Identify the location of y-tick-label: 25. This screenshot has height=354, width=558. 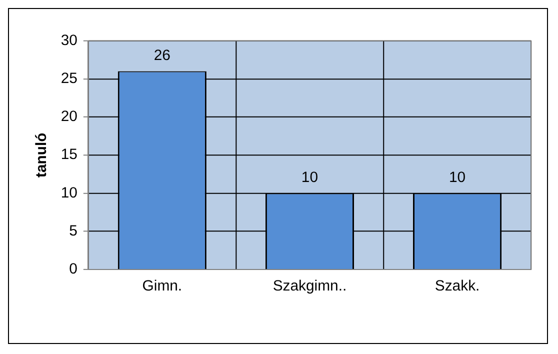
(69, 79).